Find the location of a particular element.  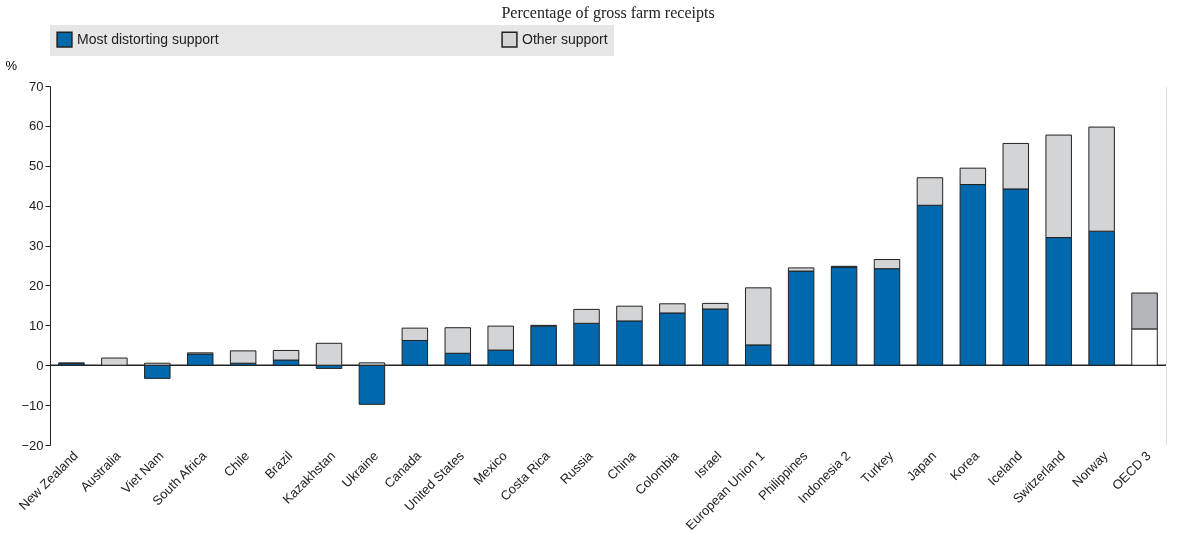

y-tick-label: 10 is located at coordinates (36, 325).